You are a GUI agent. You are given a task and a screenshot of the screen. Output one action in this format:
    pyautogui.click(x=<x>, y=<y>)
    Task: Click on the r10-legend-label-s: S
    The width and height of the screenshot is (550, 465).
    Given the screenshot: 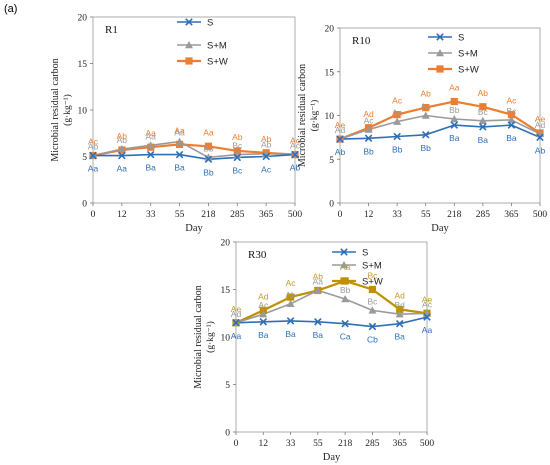 What is the action you would take?
    pyautogui.click(x=461, y=38)
    